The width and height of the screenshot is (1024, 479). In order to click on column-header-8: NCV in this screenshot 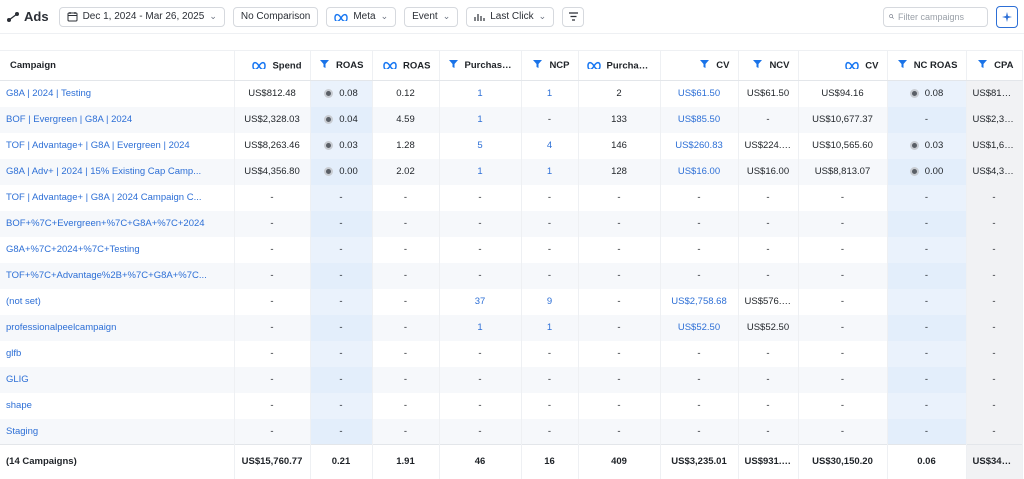, I will do `click(768, 65)`.